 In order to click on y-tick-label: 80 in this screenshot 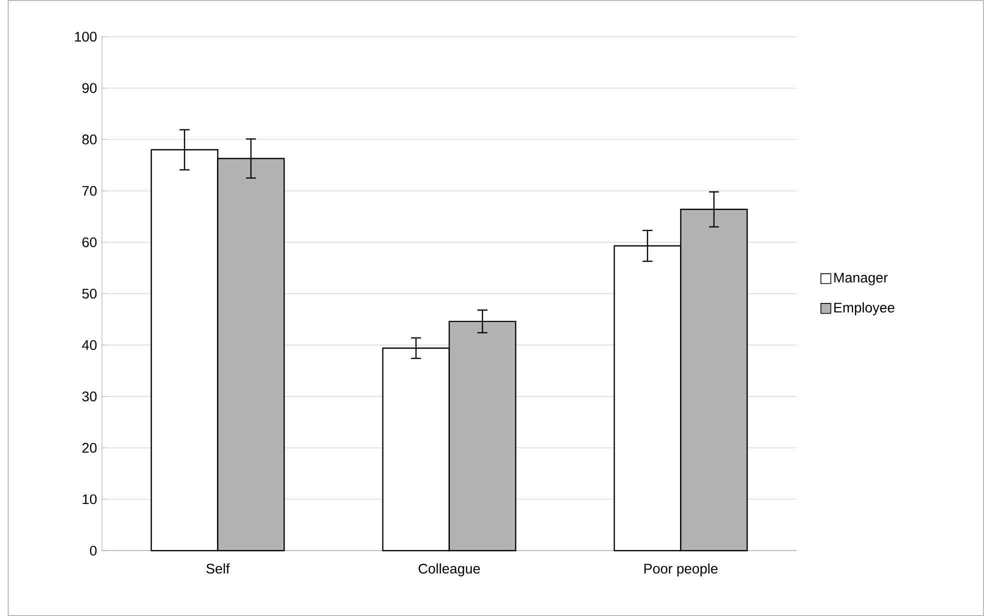, I will do `click(89, 139)`.